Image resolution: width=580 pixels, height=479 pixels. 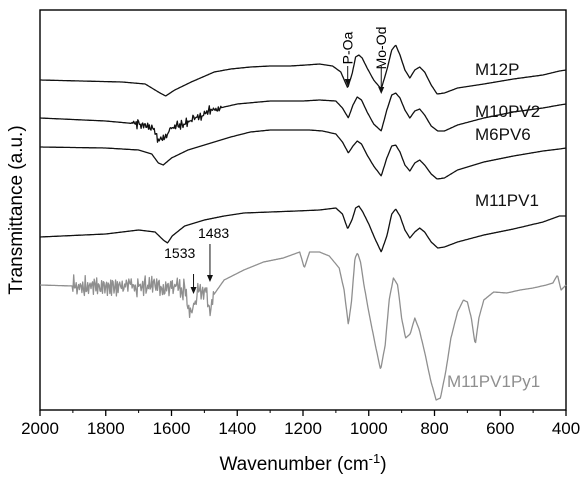 What do you see at coordinates (493, 381) in the screenshot?
I see `series-label-m11pv1py1: M11PV1Py1` at bounding box center [493, 381].